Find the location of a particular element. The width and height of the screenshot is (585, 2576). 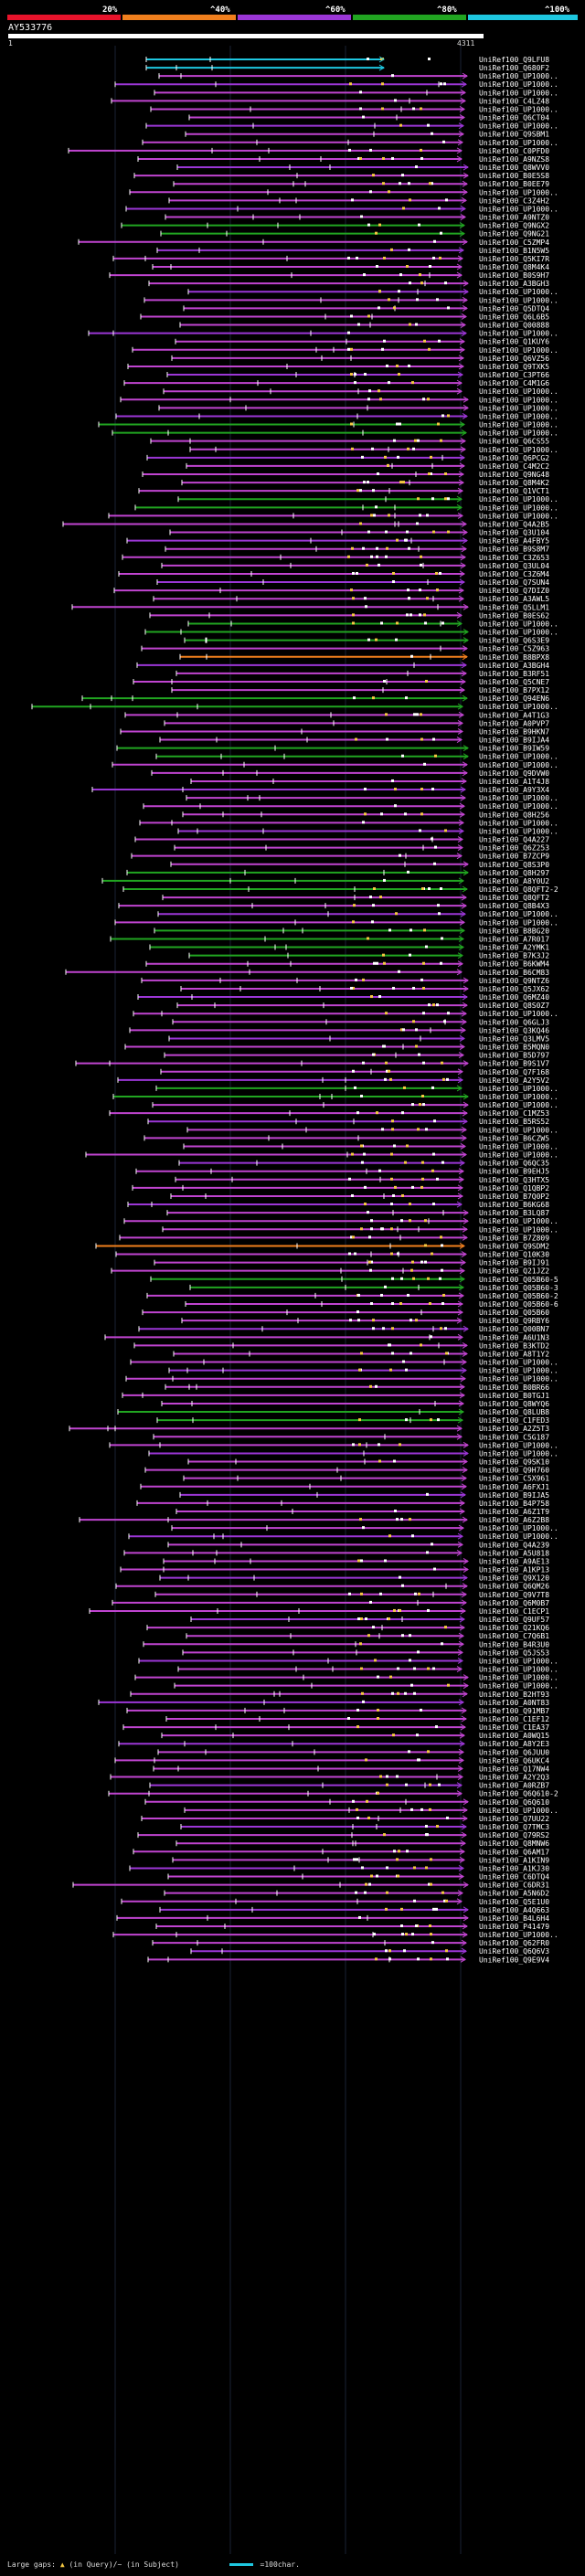

hit-label: UniRef100_B4R3U0 is located at coordinates (514, 1644).